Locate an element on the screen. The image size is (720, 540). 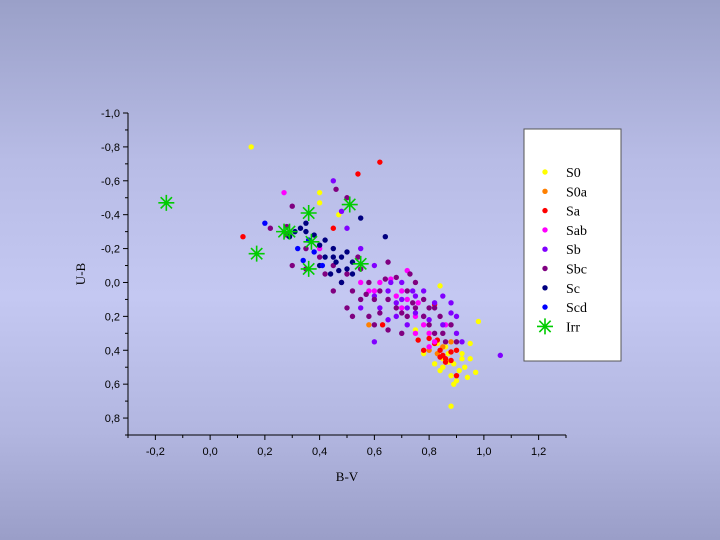
y-tick-label: -0,4 is located at coordinates (110, 216).